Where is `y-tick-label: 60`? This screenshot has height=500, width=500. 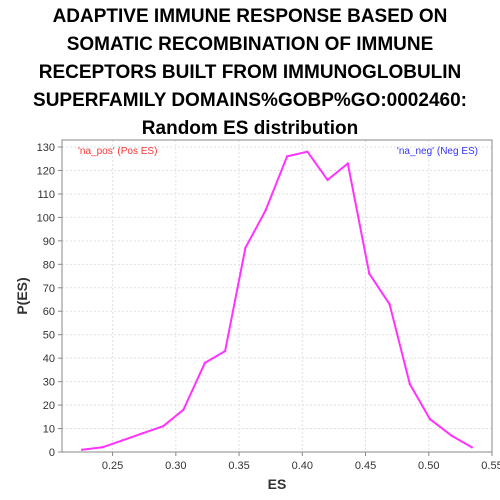
y-tick-label: 60 is located at coordinates (49, 312).